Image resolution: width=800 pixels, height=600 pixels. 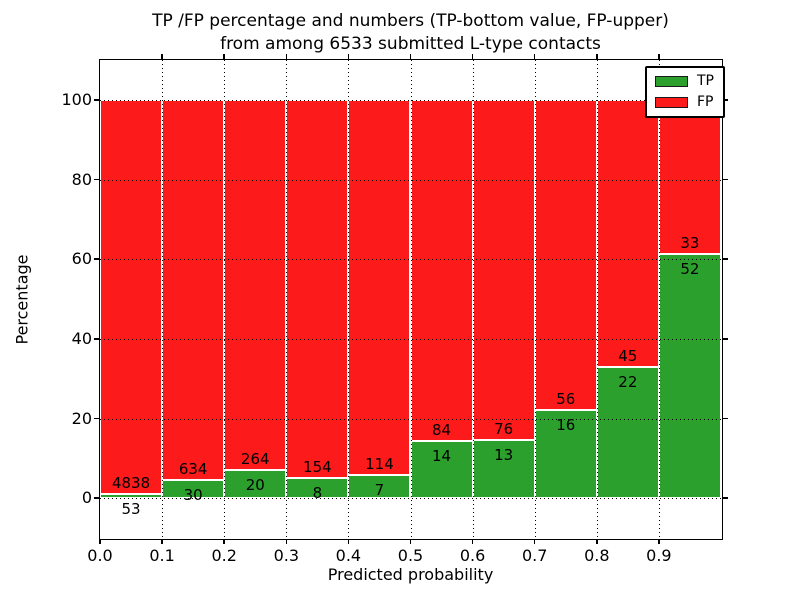 I want to click on x-axis-label: Predicted probability, so click(x=410, y=574).